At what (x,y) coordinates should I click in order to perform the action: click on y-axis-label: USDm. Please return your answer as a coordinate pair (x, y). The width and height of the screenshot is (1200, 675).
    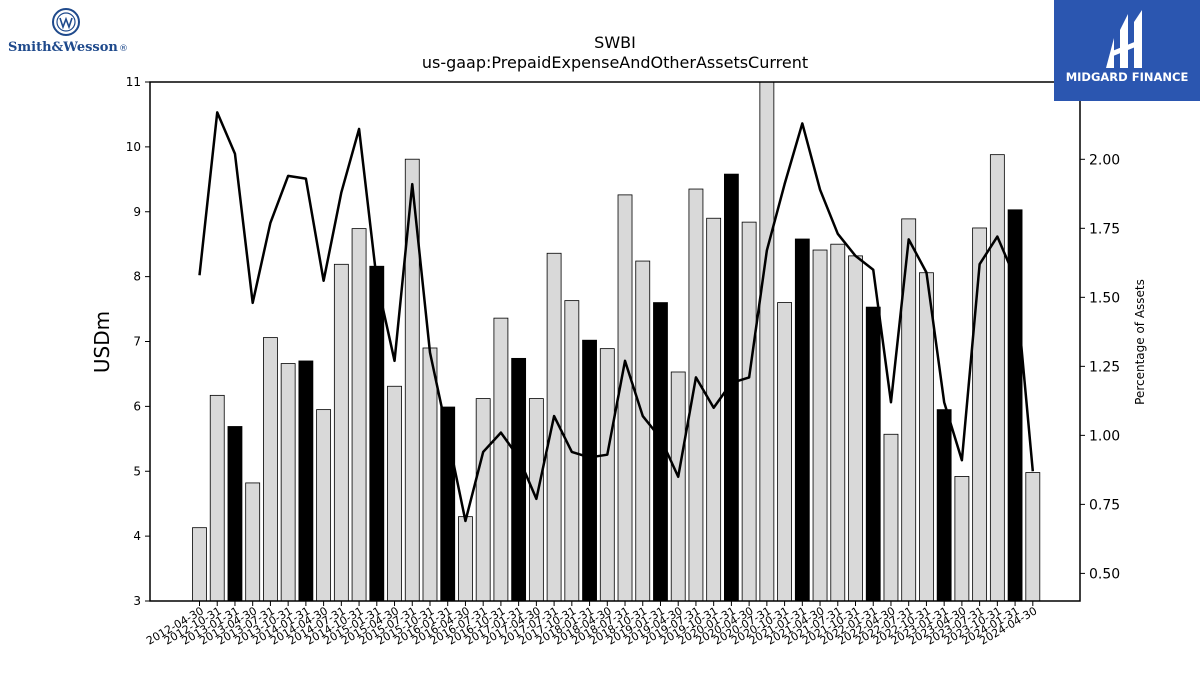
    Looking at the image, I should click on (102, 342).